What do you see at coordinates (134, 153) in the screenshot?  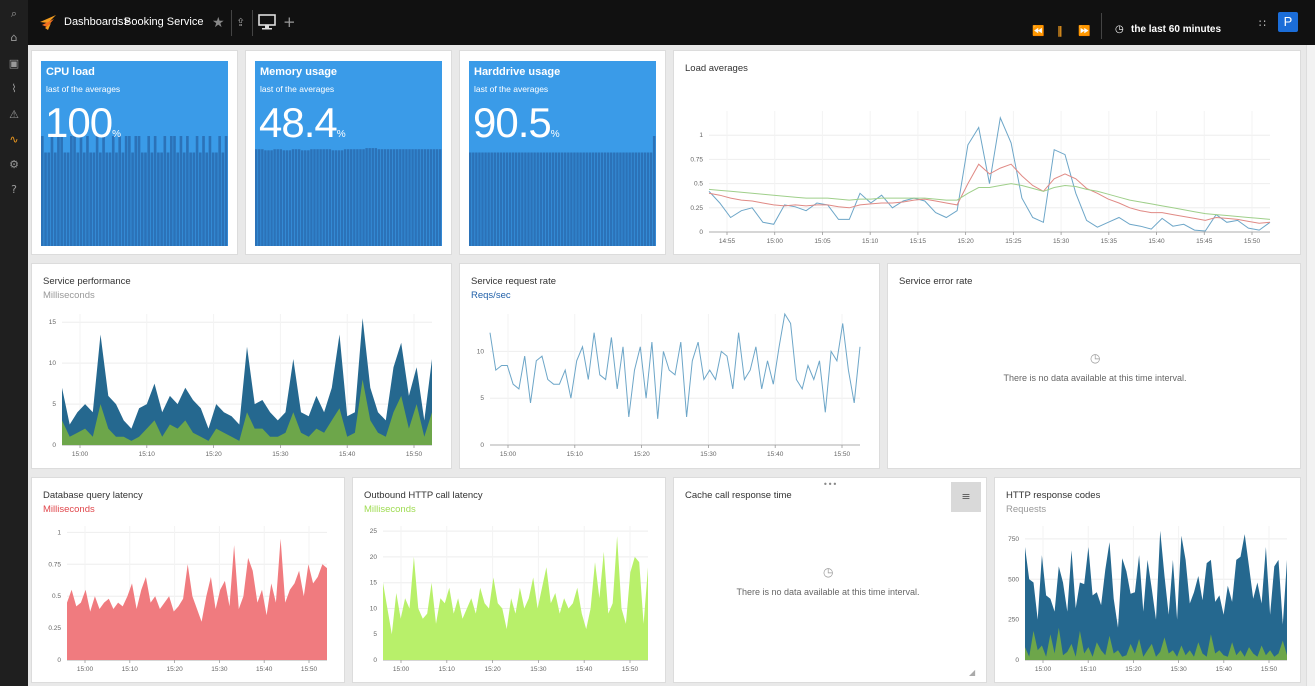 I see `cpu-load-tile: CPU load last of the averages 100%` at bounding box center [134, 153].